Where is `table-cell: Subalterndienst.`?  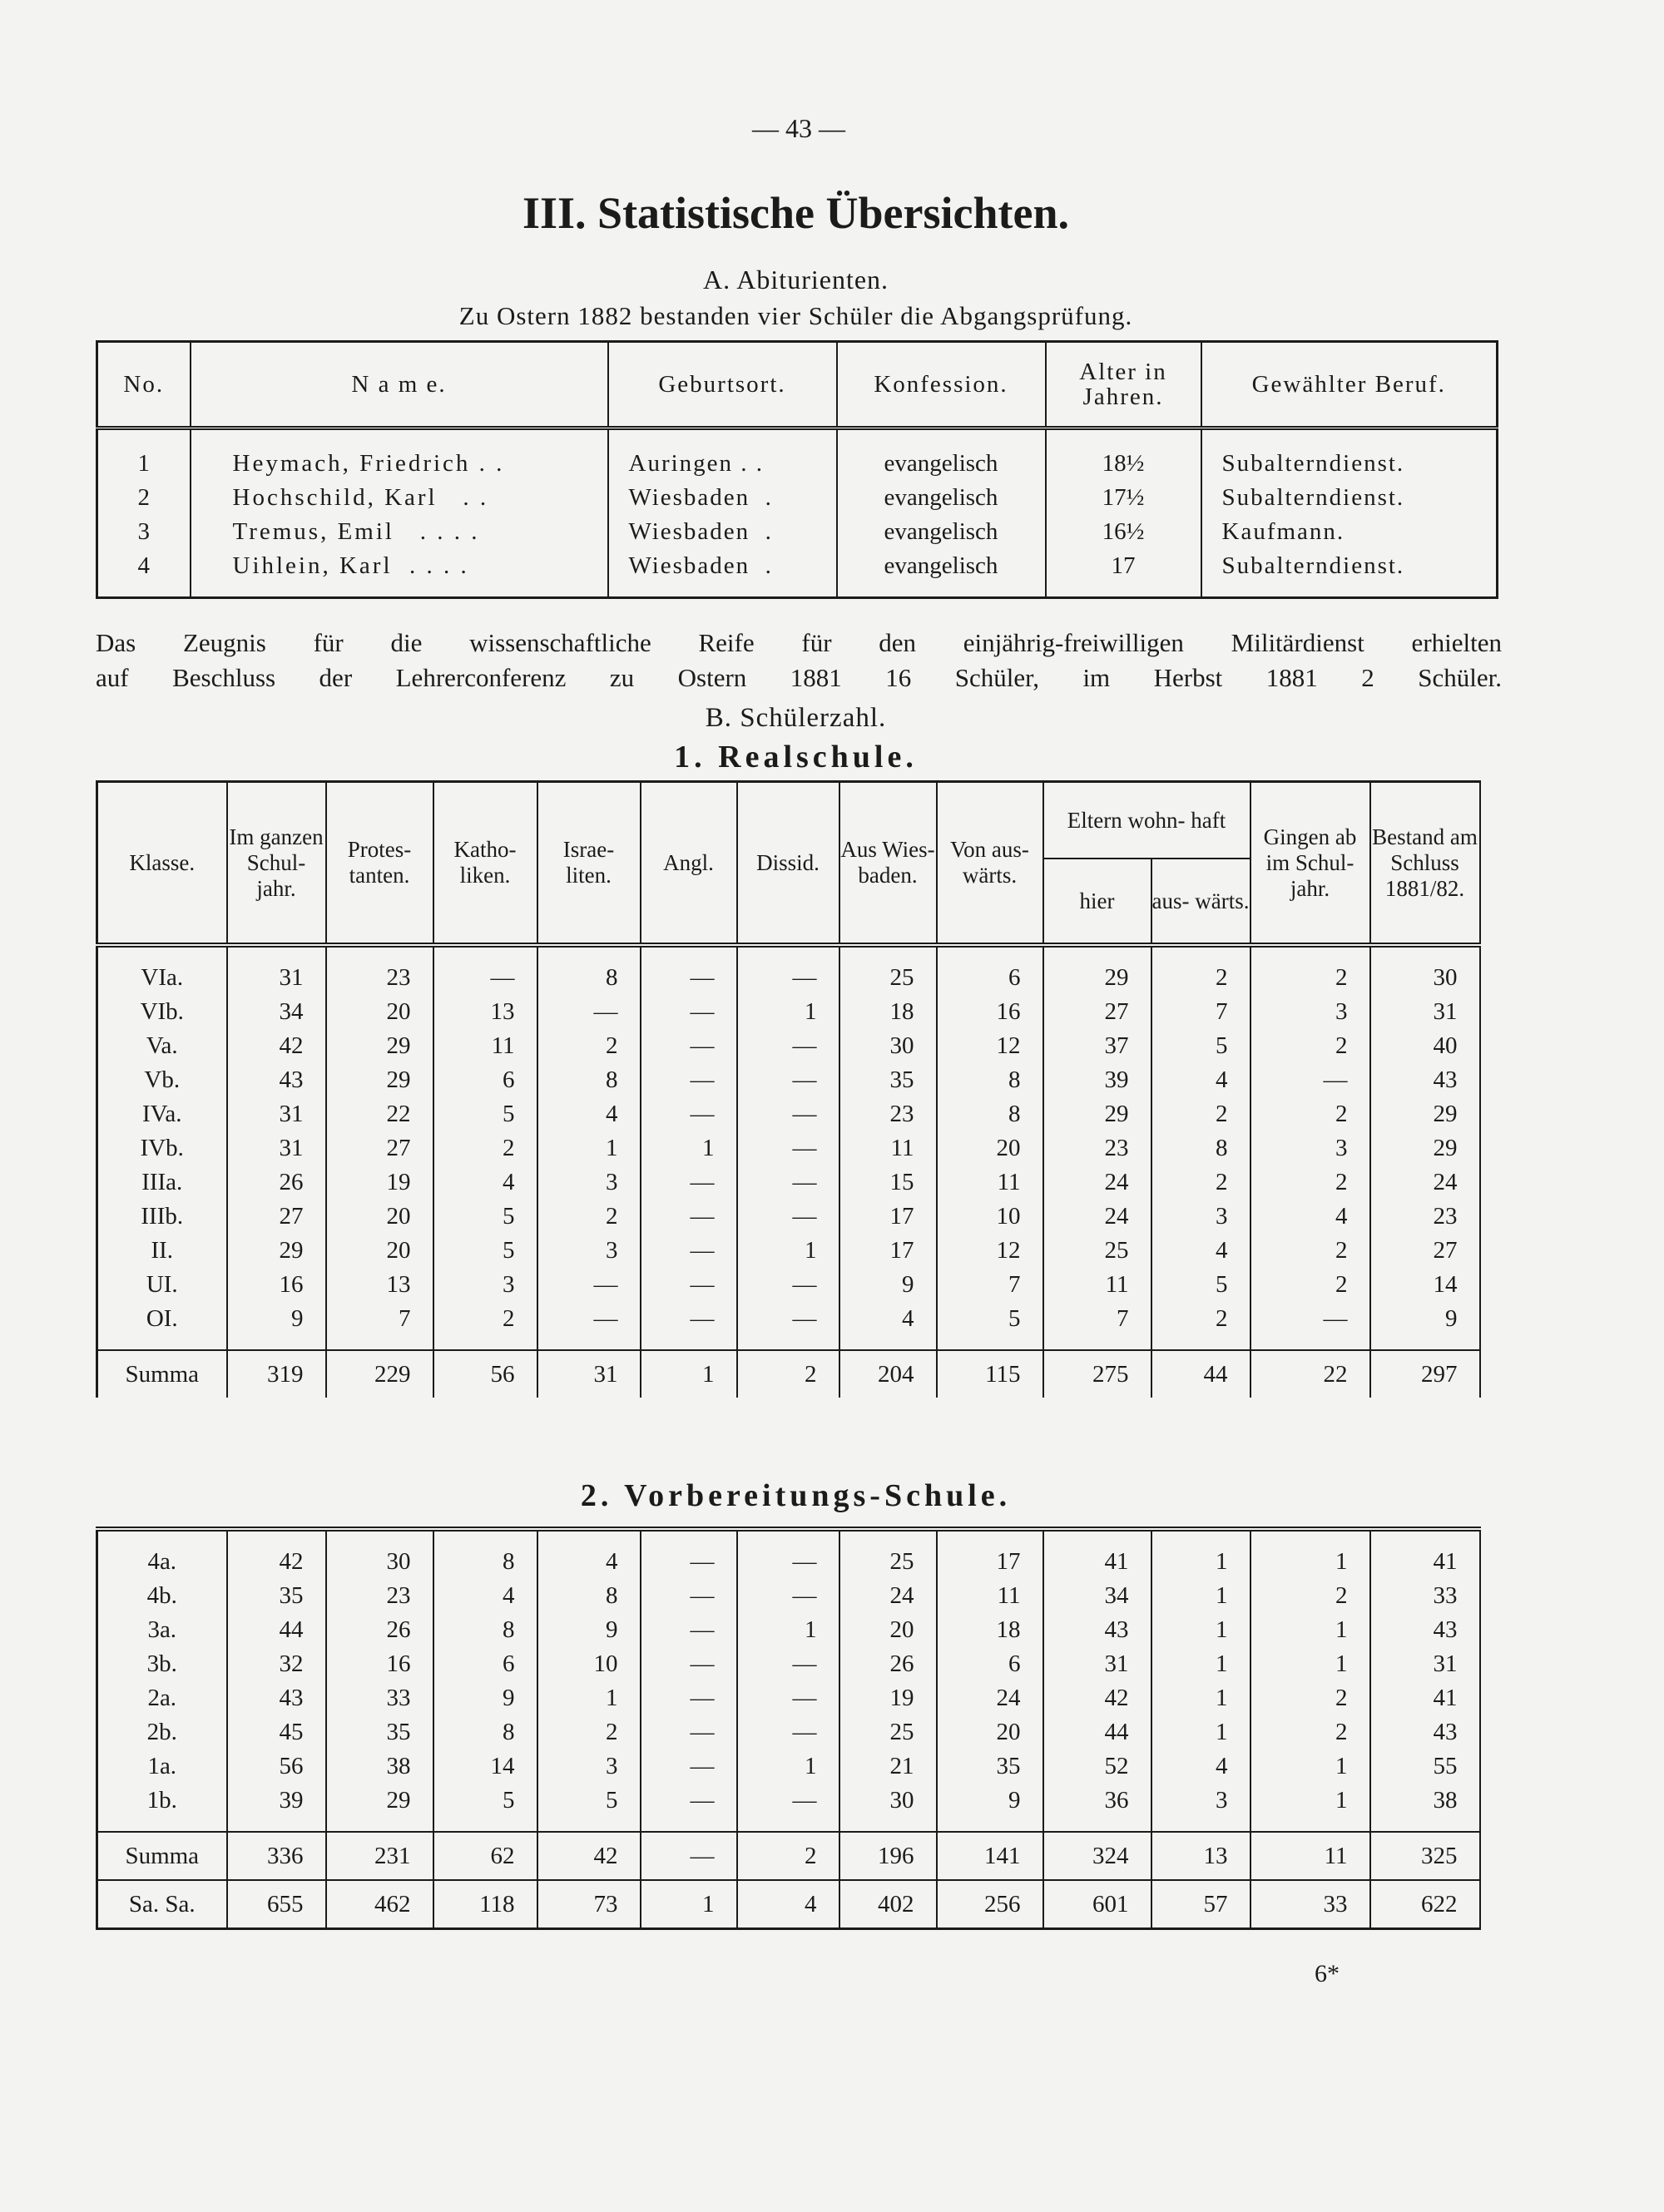 table-cell: Subalterndienst. is located at coordinates (1349, 573).